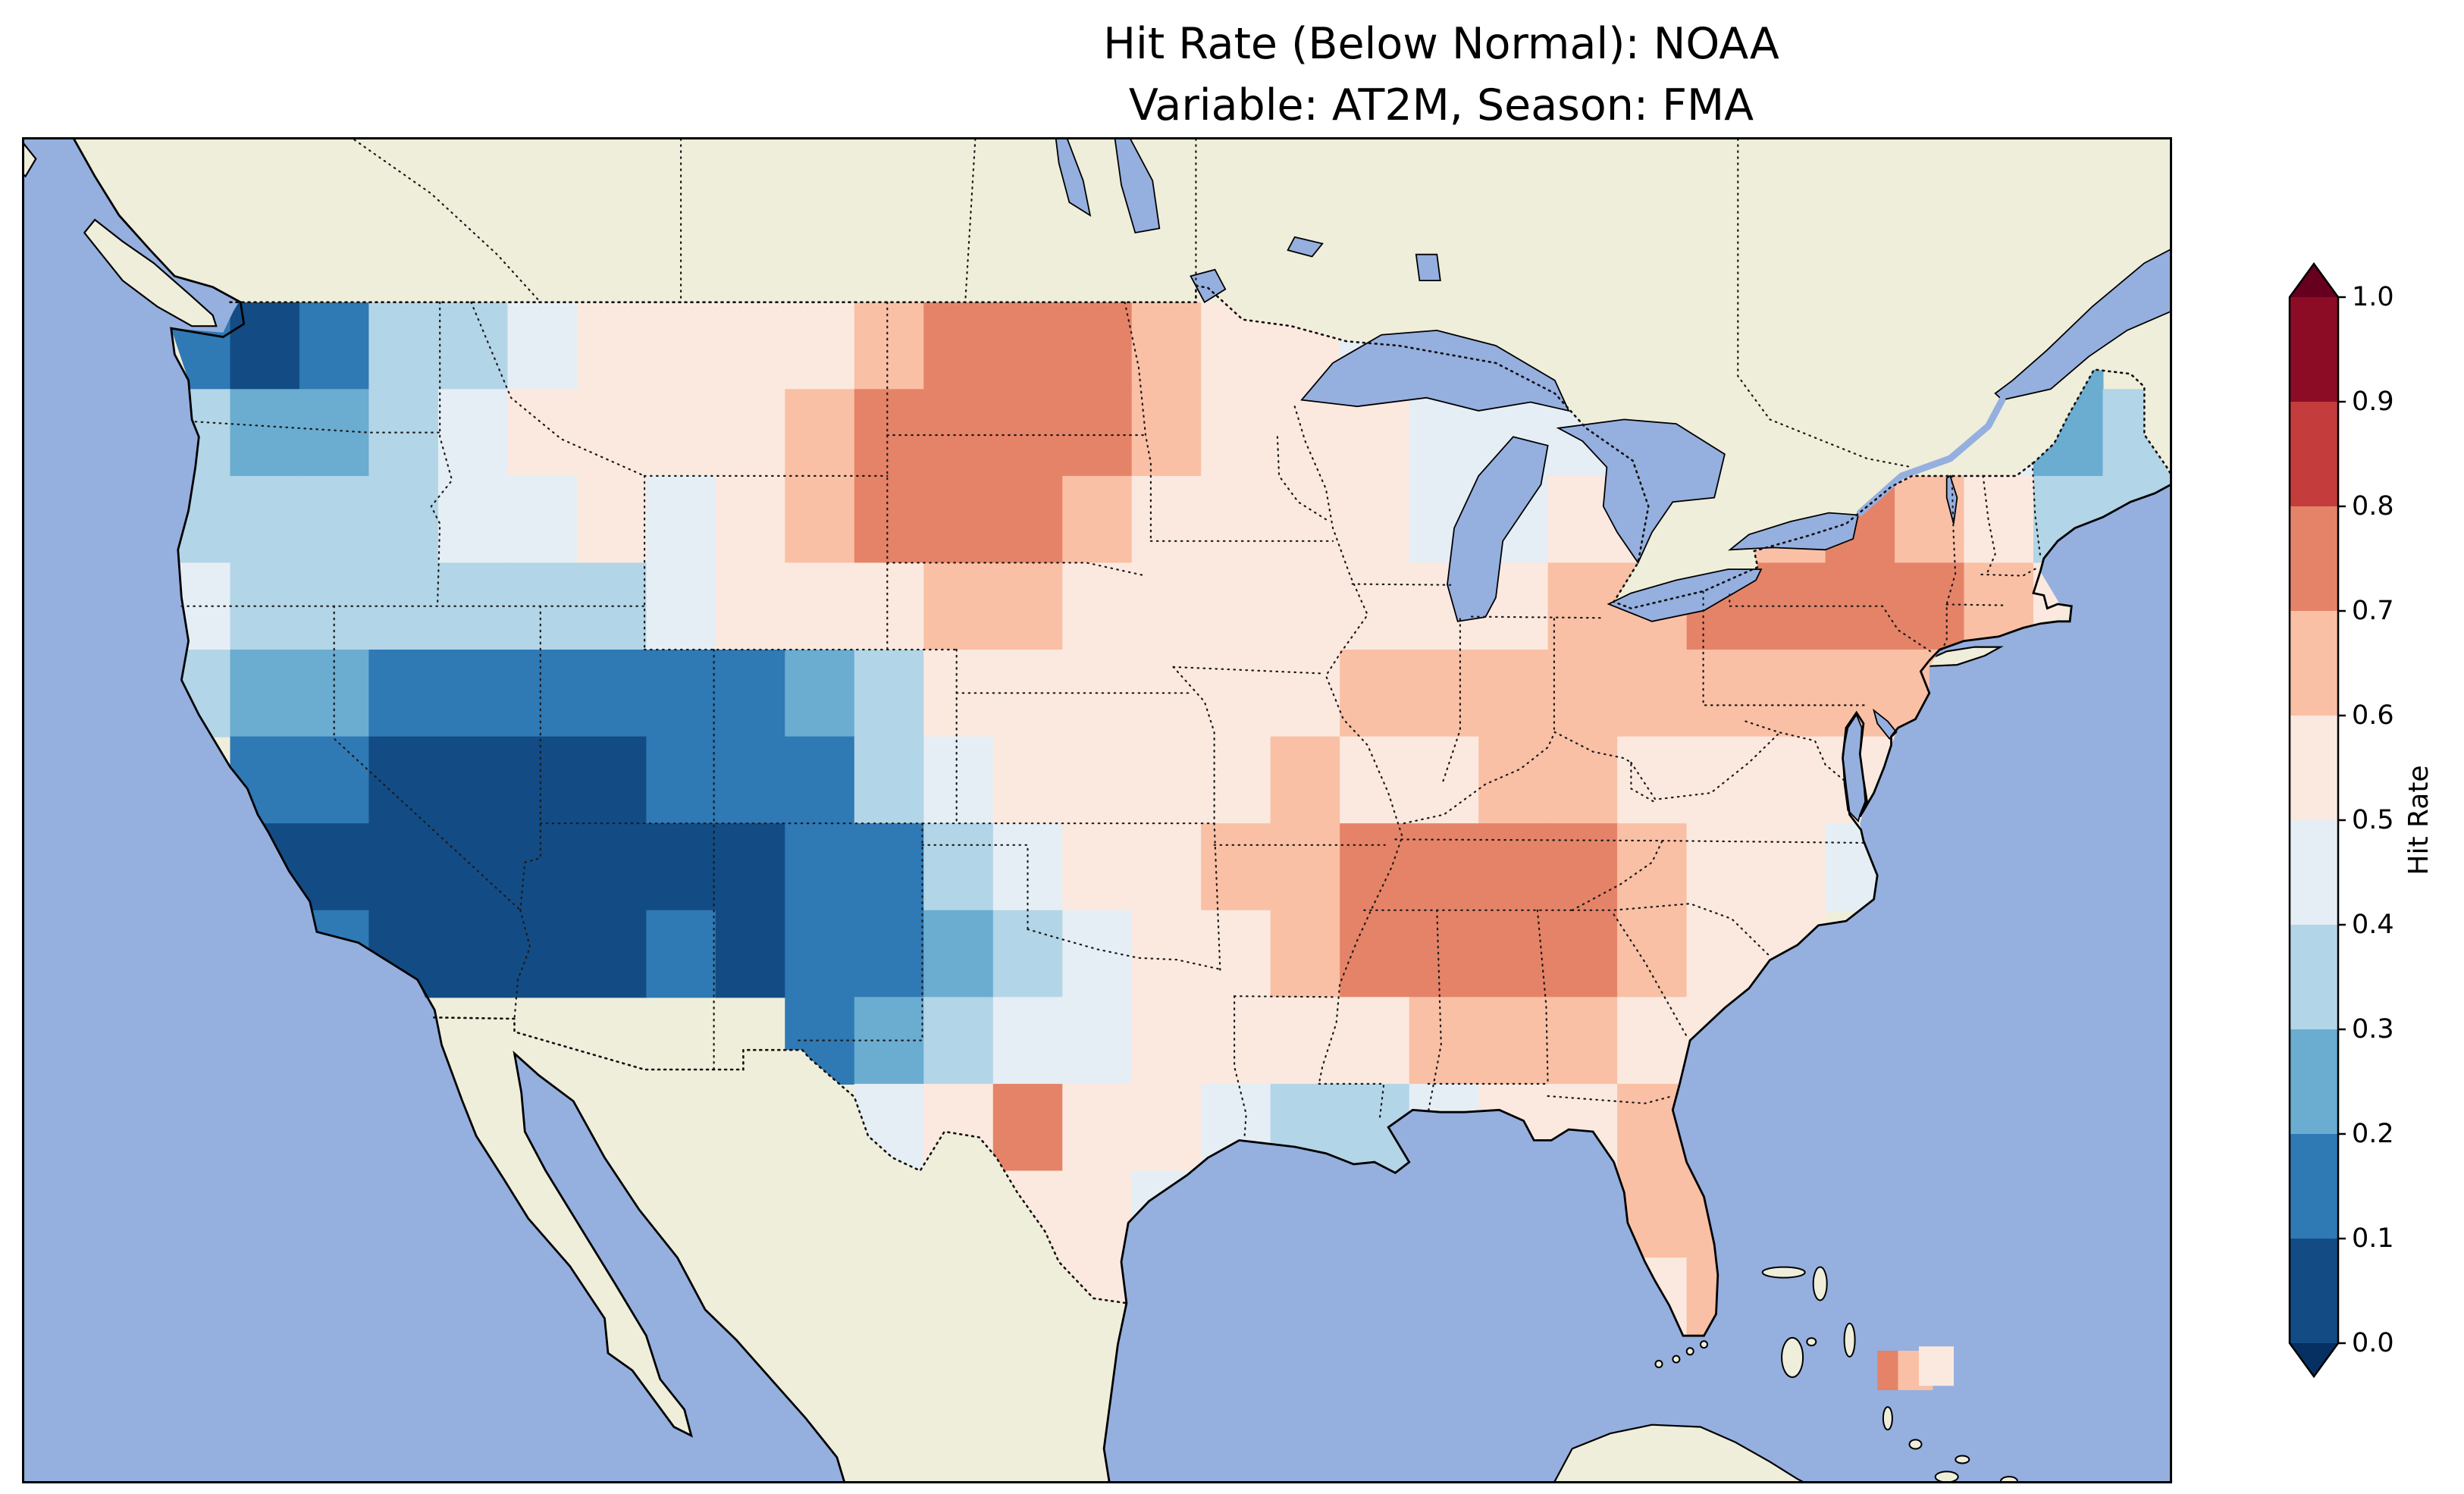 The image size is (2464, 1494). Describe the element at coordinates (1441, 44) in the screenshot. I see `figure-title-line1: Hit Rate (Below Normal): NOAA` at that location.